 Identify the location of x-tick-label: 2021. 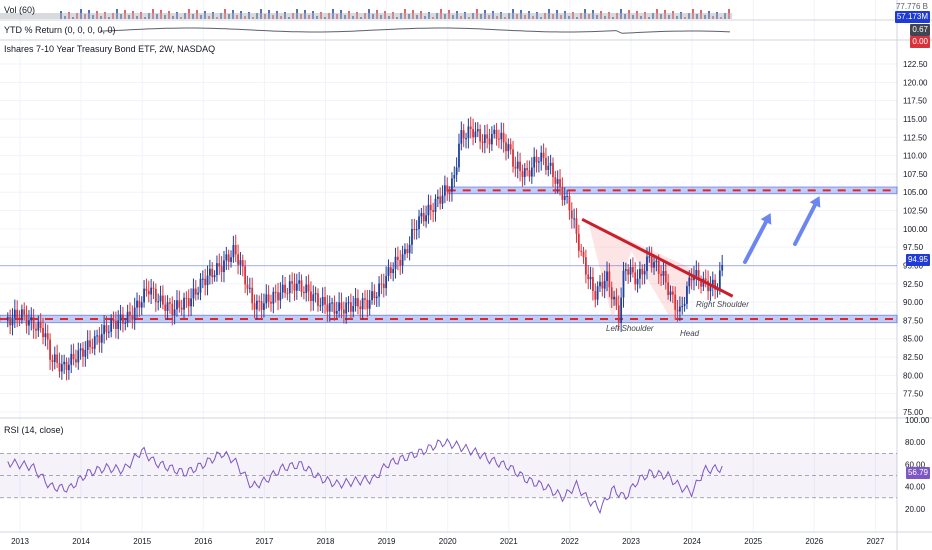
(509, 541).